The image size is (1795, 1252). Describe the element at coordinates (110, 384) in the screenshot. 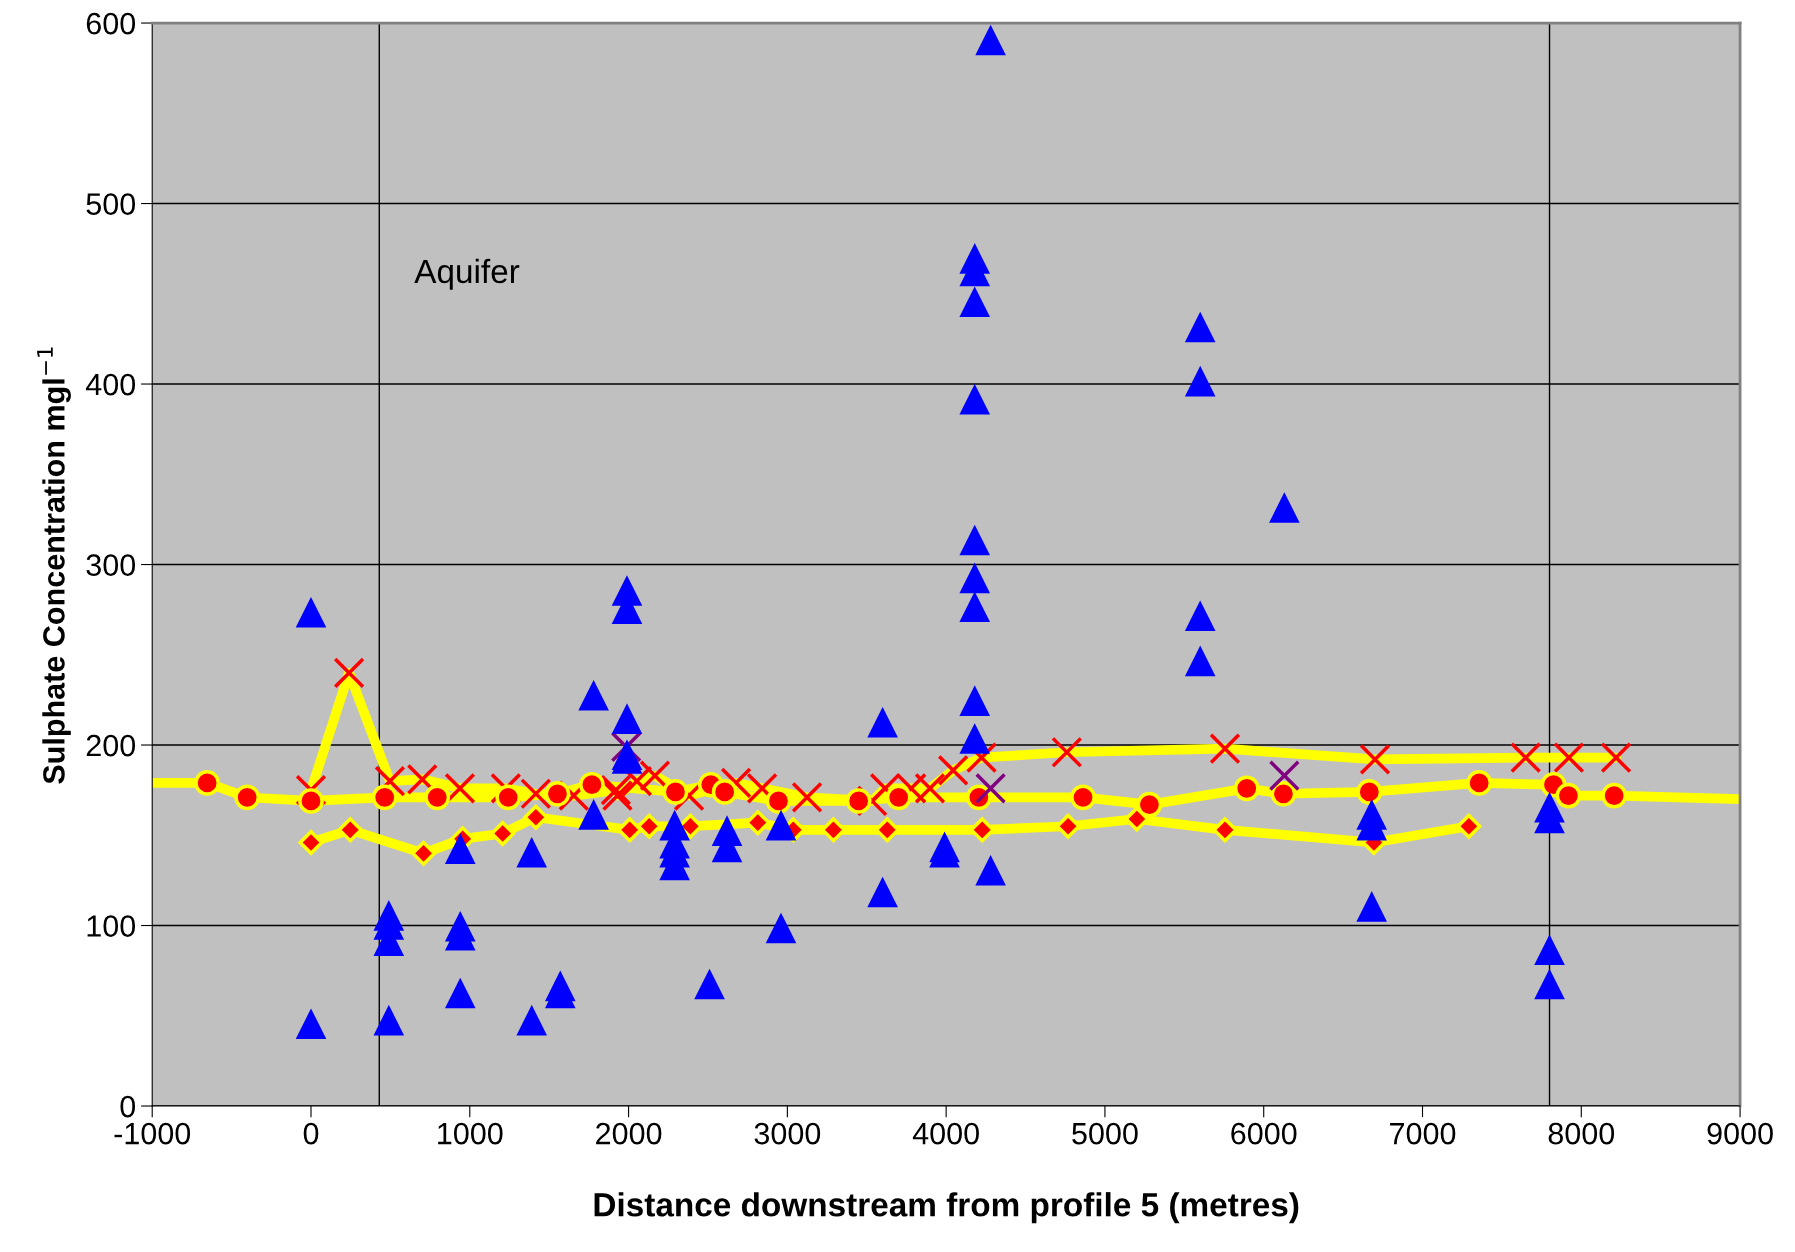

I see `y-tick-label: 400` at that location.